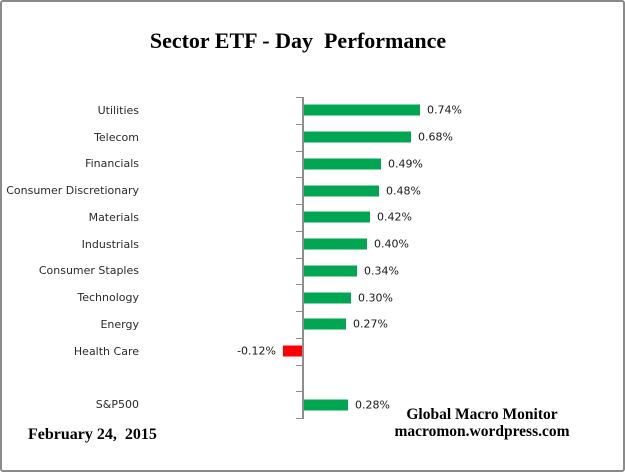 The image size is (625, 472). Describe the element at coordinates (113, 217) in the screenshot. I see `category-label: Materials` at that location.